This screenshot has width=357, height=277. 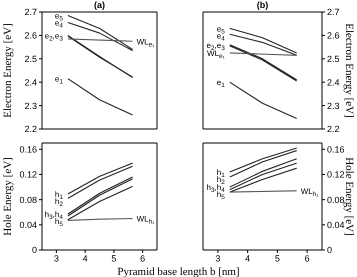 What do you see at coordinates (99, 5) in the screenshot?
I see `chart-title: (a)` at bounding box center [99, 5].